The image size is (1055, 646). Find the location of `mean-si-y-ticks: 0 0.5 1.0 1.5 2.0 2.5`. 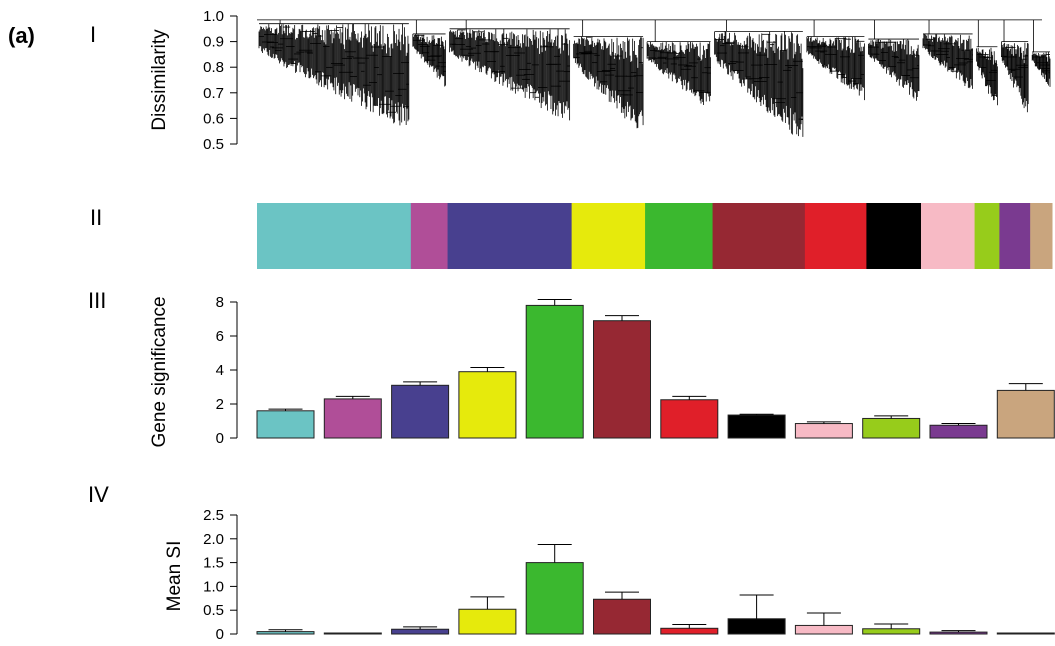

mean-si-y-ticks: 0 0.5 1.0 1.5 2.0 2.5 is located at coordinates (220, 575).